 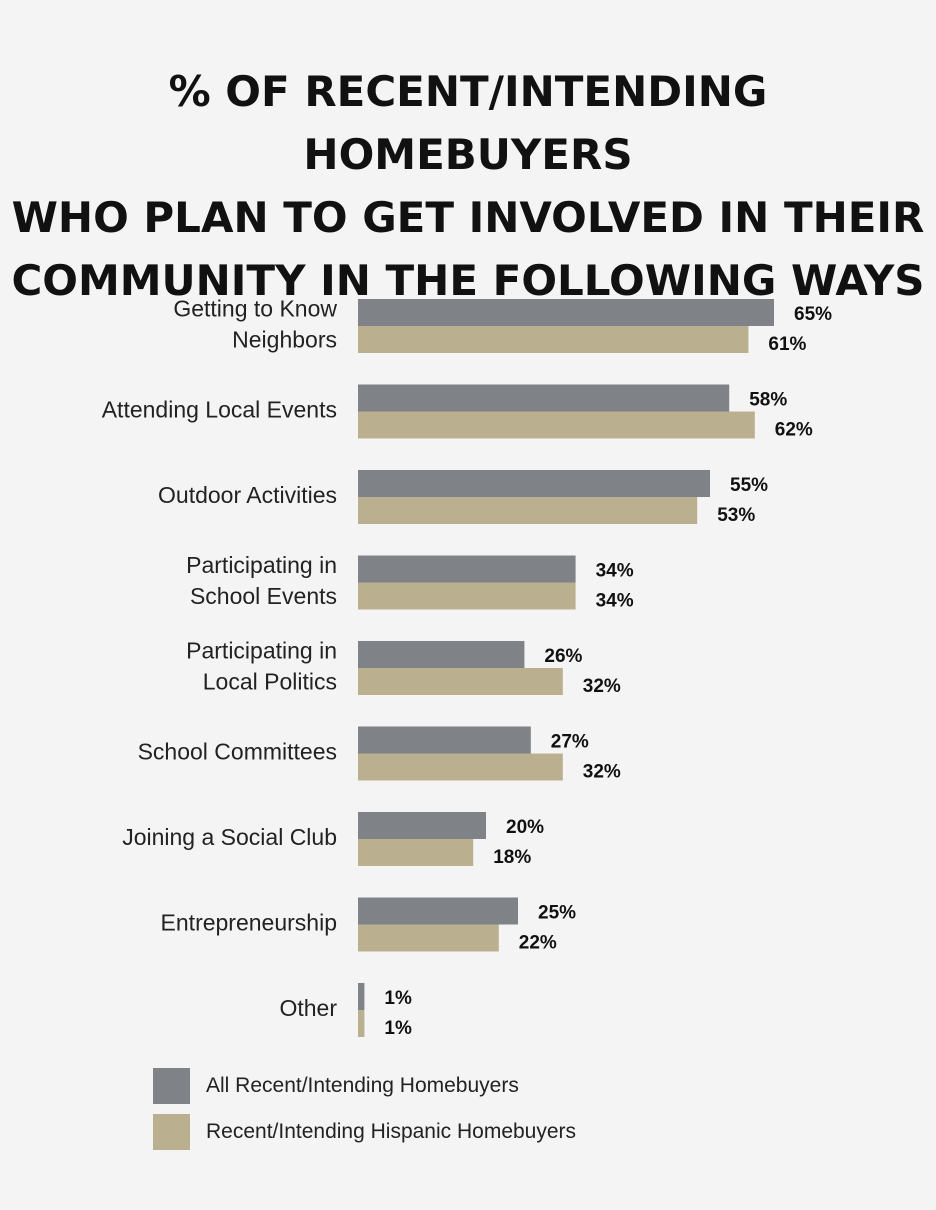 What do you see at coordinates (525, 827) in the screenshot?
I see `data-label-all-6: 20%` at bounding box center [525, 827].